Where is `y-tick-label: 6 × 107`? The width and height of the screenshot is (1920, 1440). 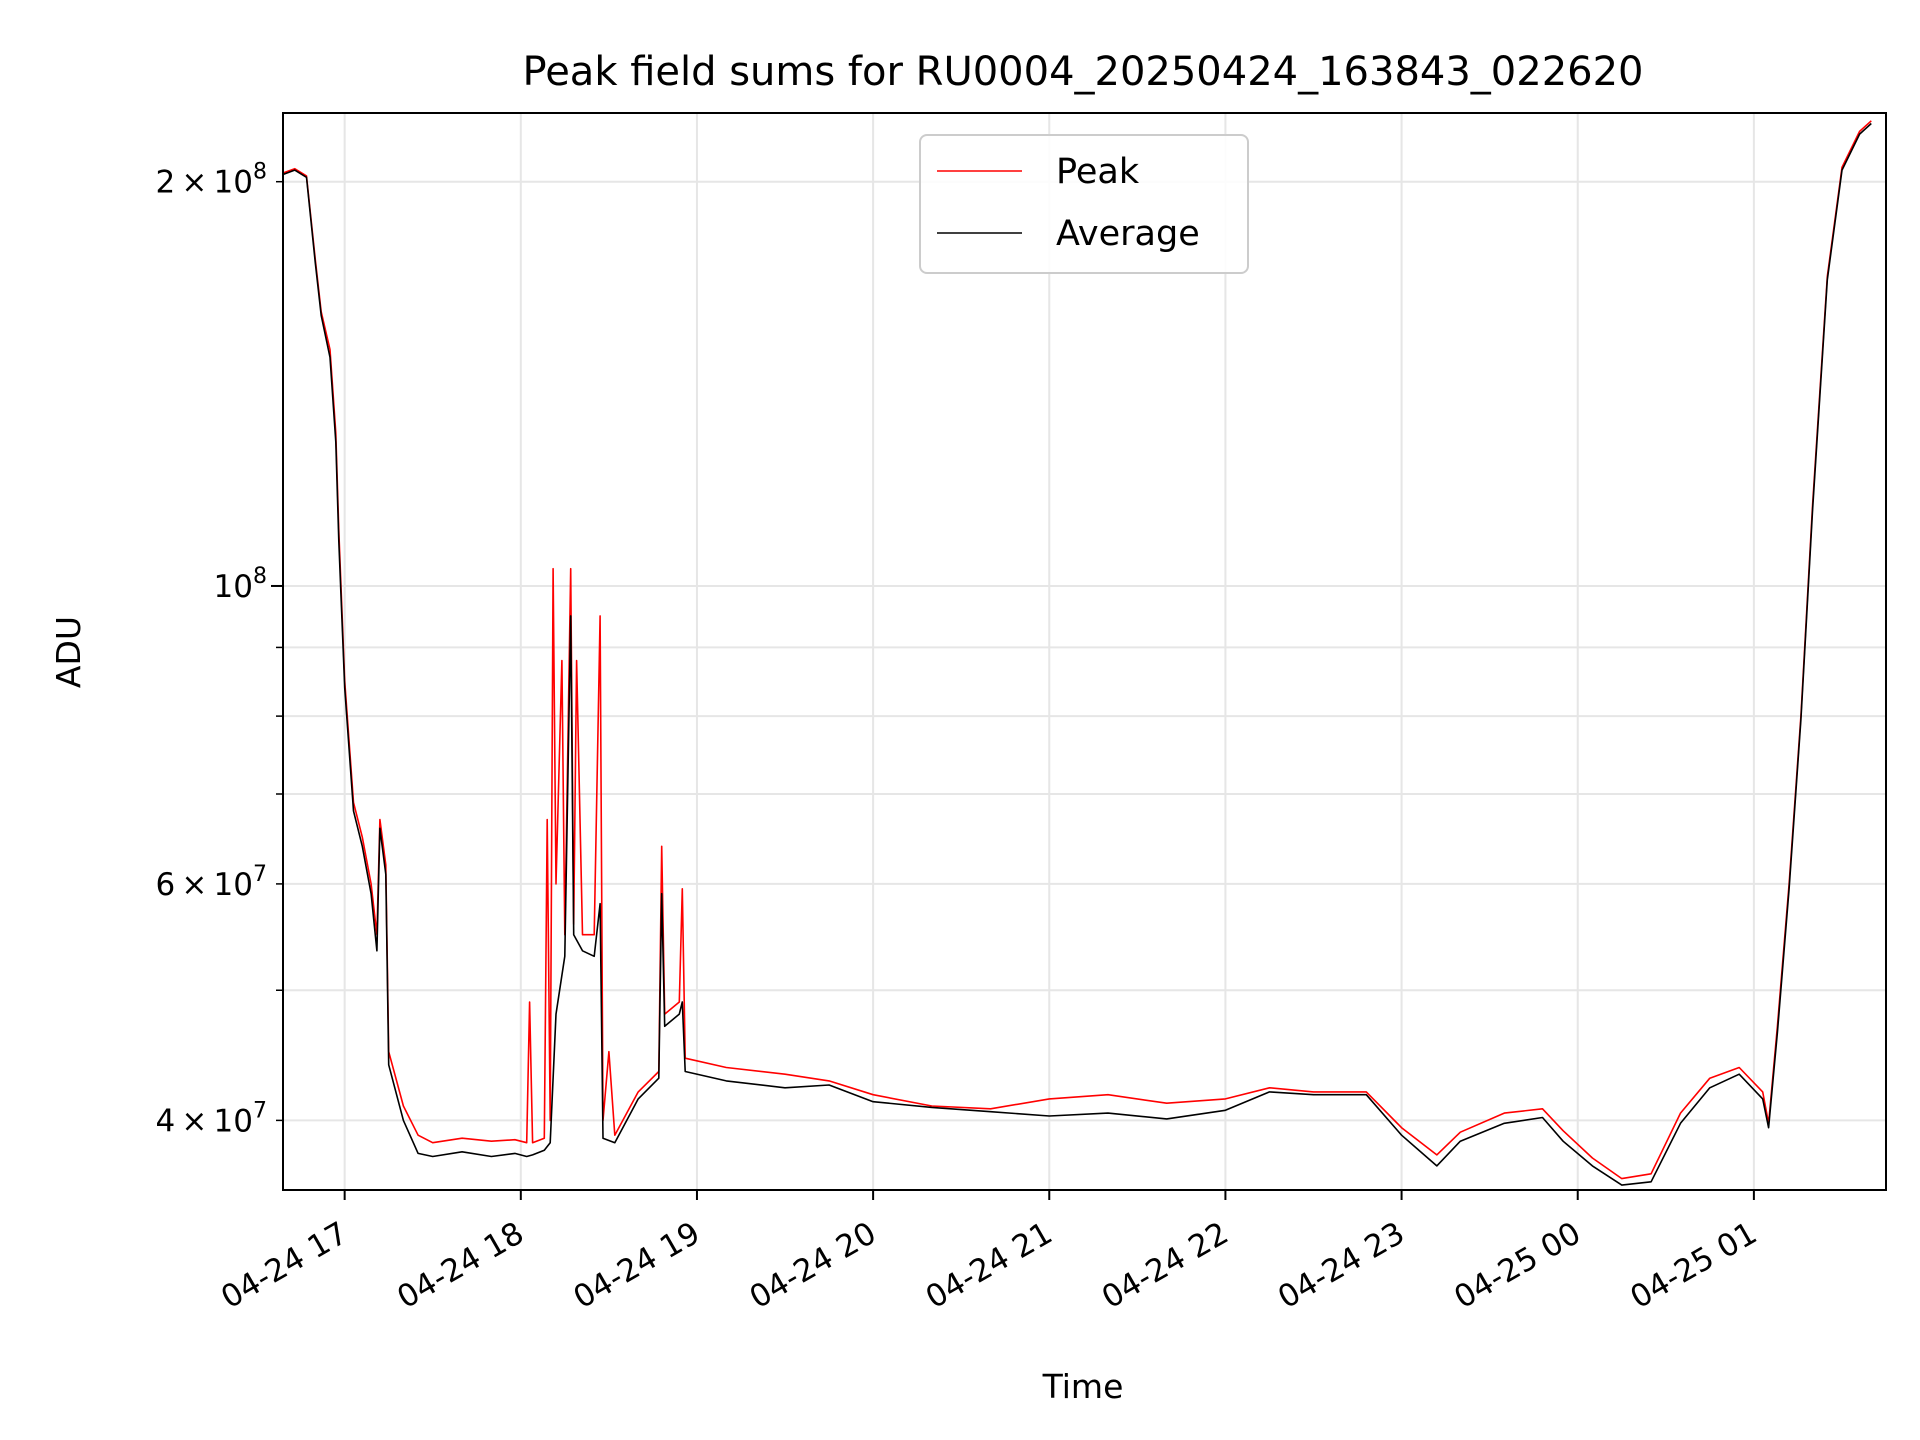
y-tick-label: 6 × 107 is located at coordinates (211, 882).